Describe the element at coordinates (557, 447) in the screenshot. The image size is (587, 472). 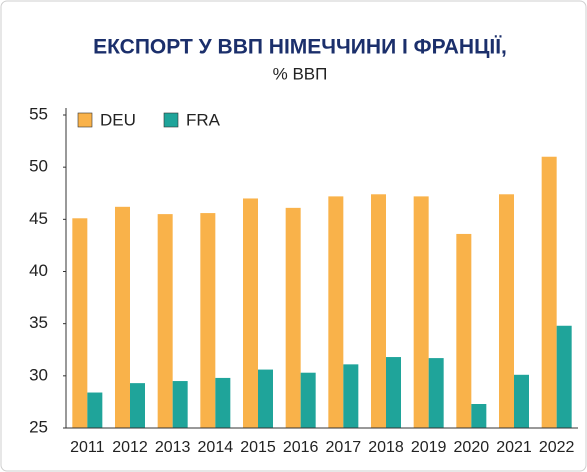
I see `x-tick-label: 2022` at that location.